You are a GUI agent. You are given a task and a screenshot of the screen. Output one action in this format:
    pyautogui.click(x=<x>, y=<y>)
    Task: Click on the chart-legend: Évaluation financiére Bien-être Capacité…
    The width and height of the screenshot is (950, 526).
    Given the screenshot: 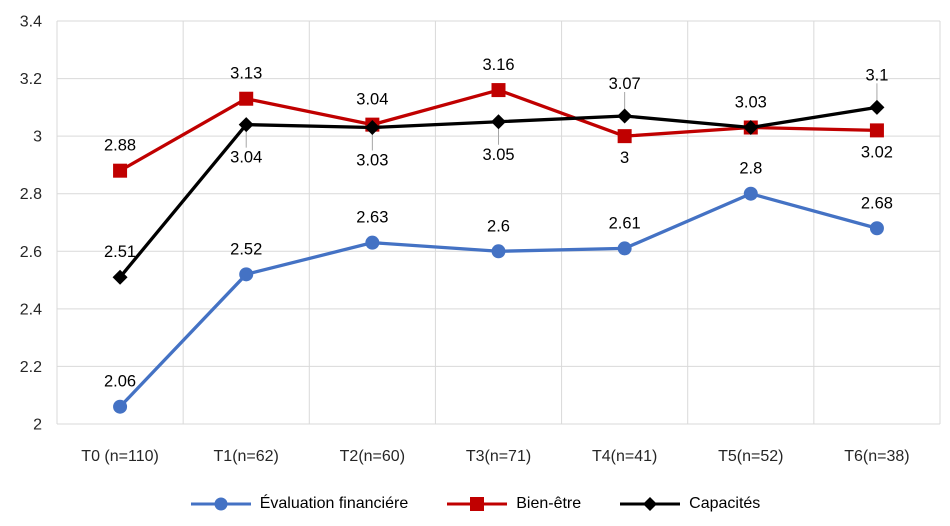 What is the action you would take?
    pyautogui.click(x=475, y=504)
    